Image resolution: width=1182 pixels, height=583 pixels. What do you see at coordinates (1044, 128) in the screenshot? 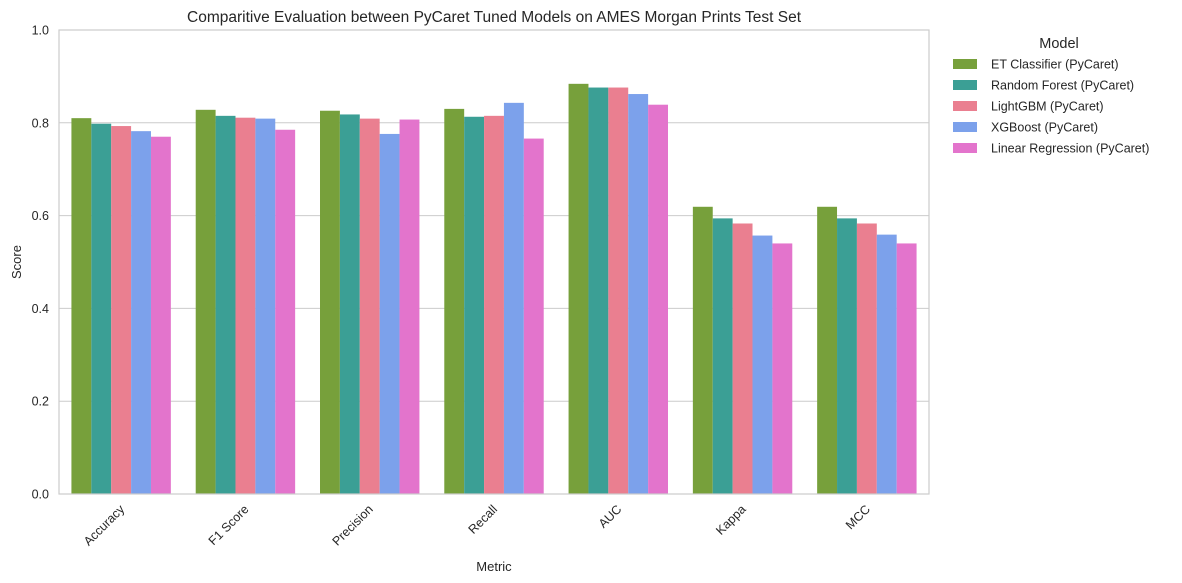
I see `legend-entry: XGBoost (PyCaret)` at bounding box center [1044, 128].